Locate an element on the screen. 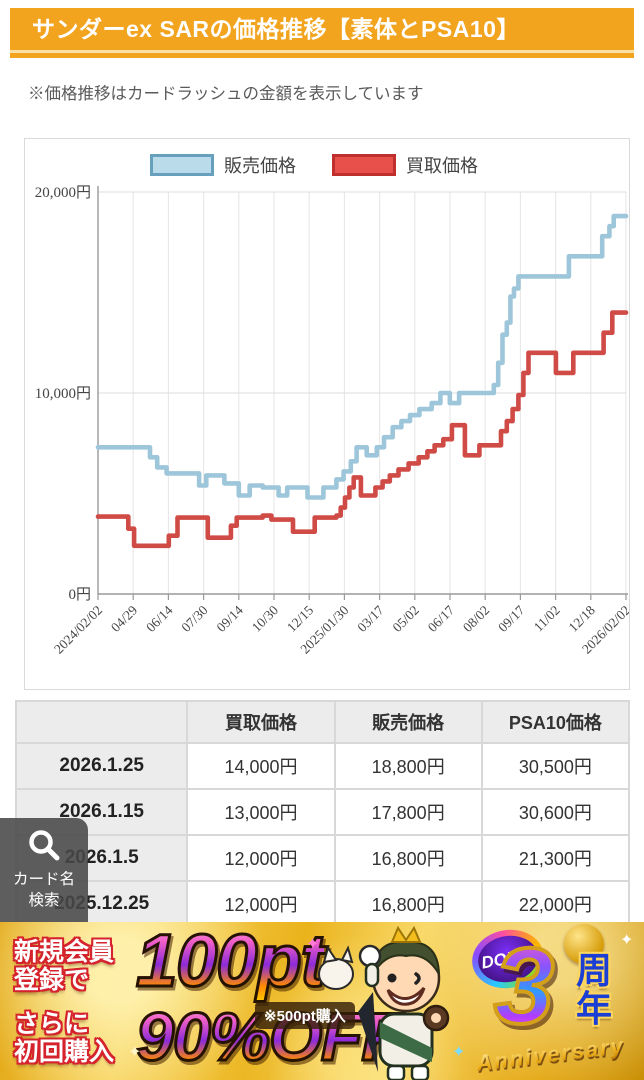  search-button-label: カード名 検索 is located at coordinates (43, 890).